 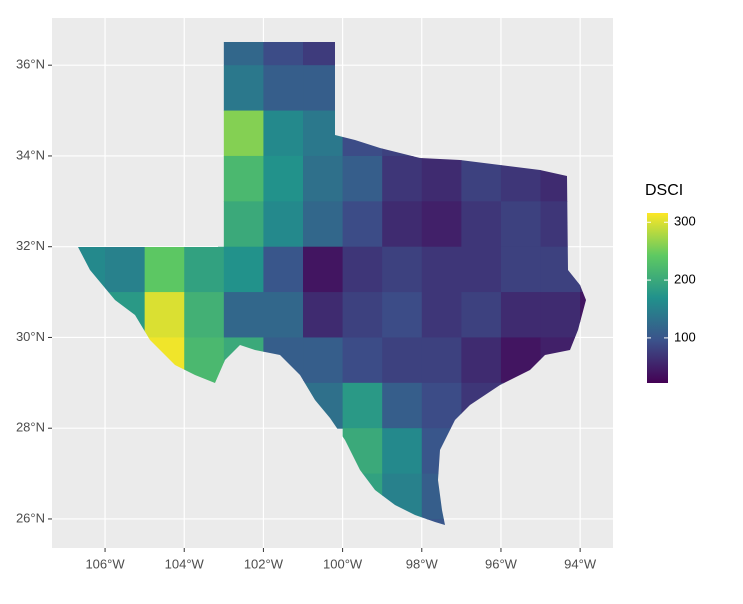 I want to click on colorbar, so click(x=657, y=298).